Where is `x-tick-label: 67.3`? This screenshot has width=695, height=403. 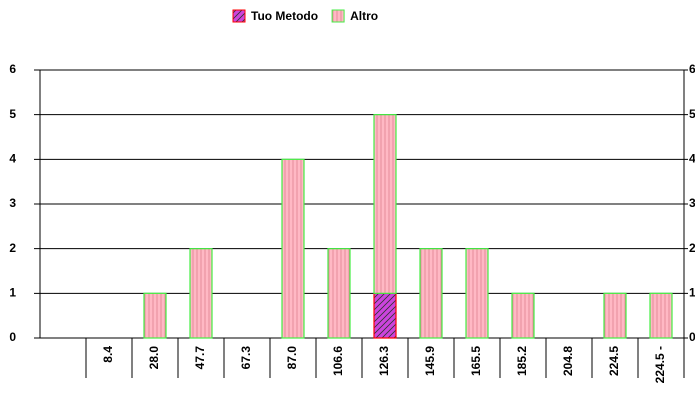 x-tick-label: 67.3 is located at coordinates (246, 358).